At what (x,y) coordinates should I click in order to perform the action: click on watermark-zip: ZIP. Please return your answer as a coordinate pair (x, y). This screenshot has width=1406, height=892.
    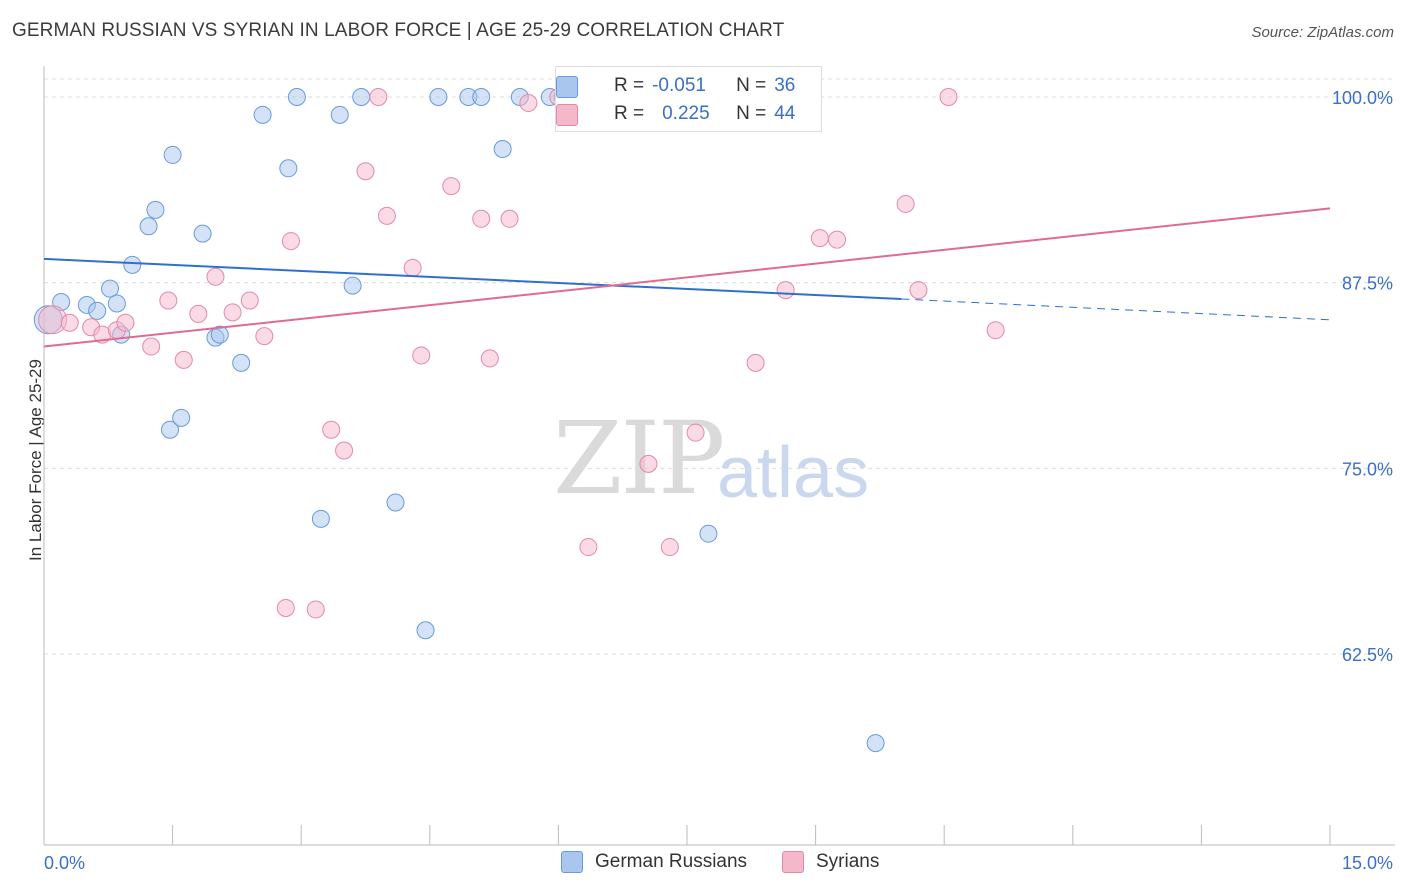
    Looking at the image, I should click on (639, 458).